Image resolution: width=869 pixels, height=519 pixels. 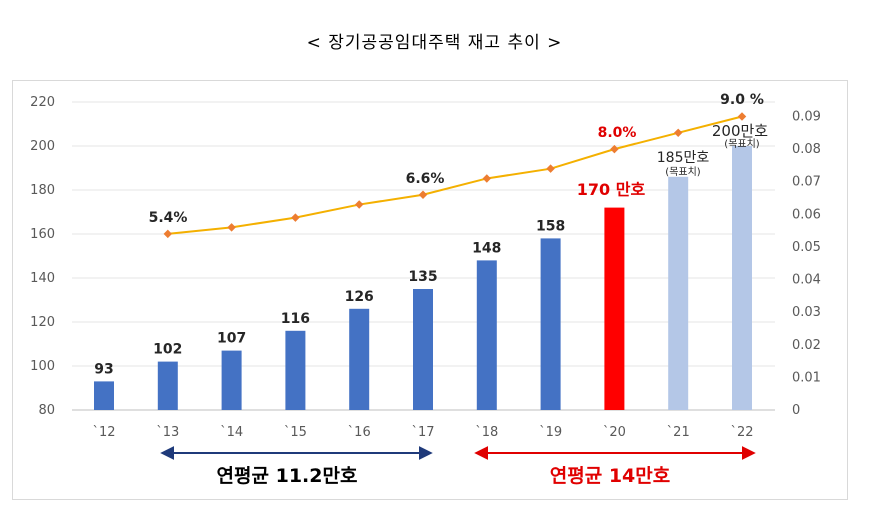 I want to click on bar-label-2022: 200만호, so click(x=740, y=131).